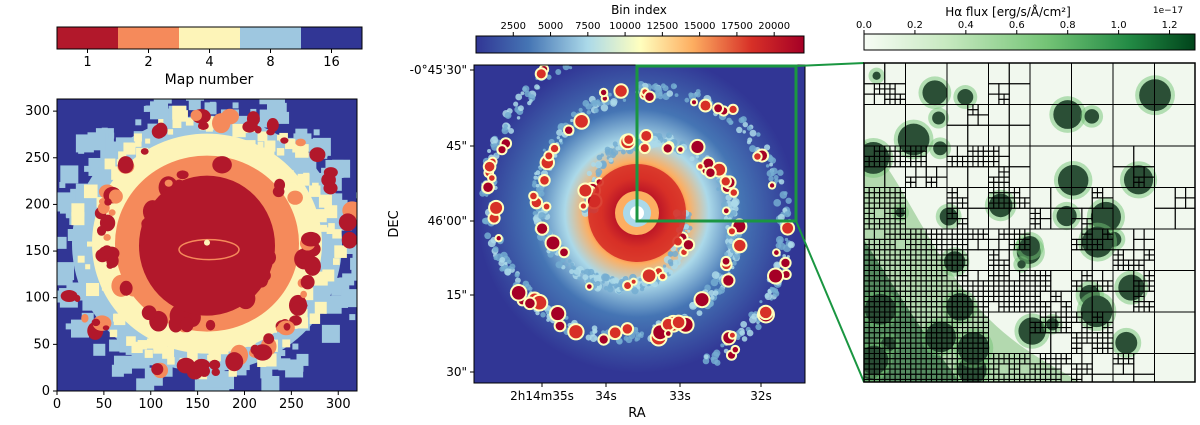  What do you see at coordinates (639, 10) in the screenshot?
I see `middle-colorbar-label: Bin index` at bounding box center [639, 10].